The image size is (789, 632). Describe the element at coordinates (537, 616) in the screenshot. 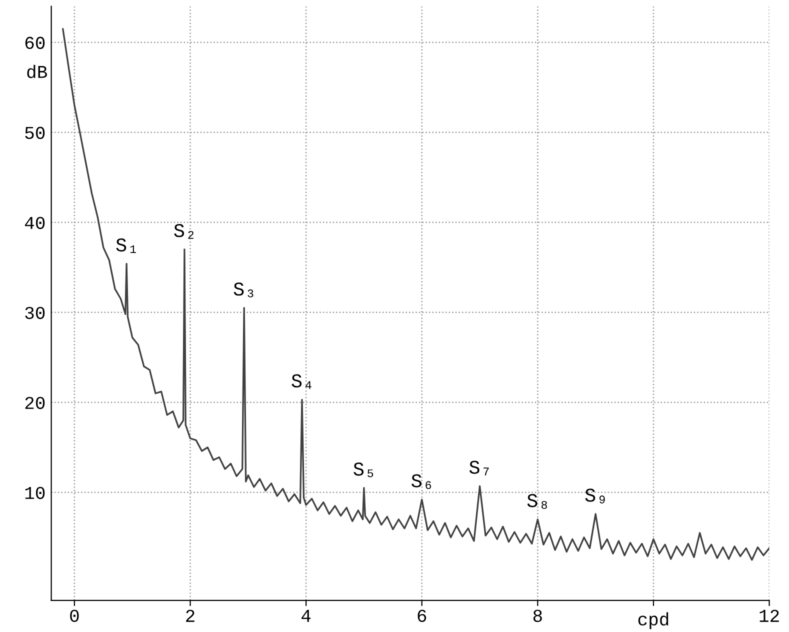

I see `x-tick-label: 8` at that location.